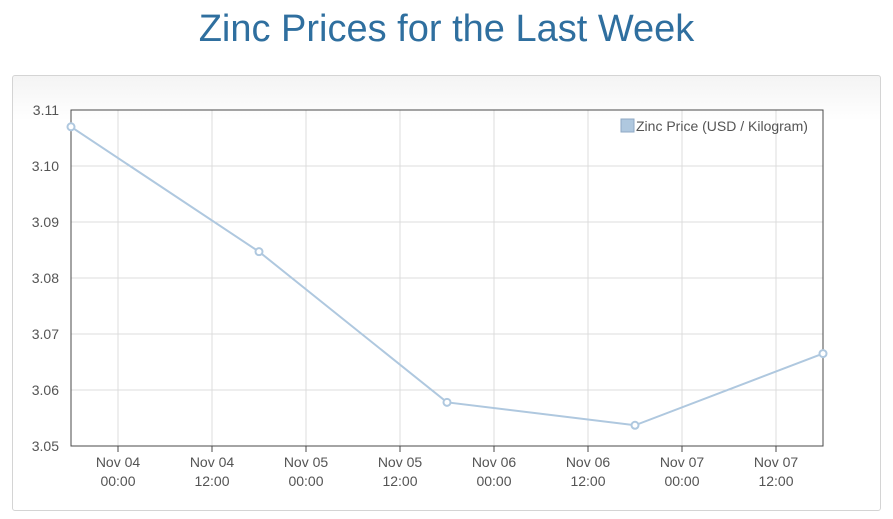 This screenshot has width=893, height=519. Describe the element at coordinates (722, 126) in the screenshot. I see `legend-label: Zinc Price (USD / Kilogram)` at that location.